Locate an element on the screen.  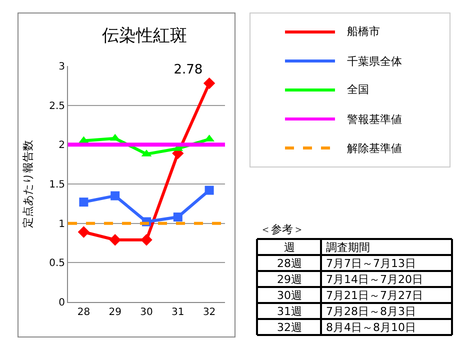
text: 30週 is located at coordinates (289, 295).